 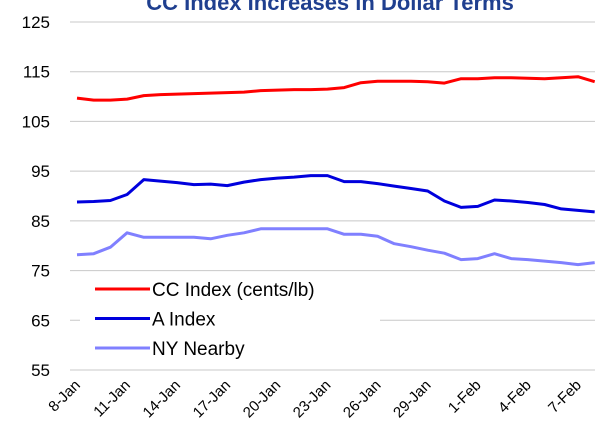 I want to click on y-tick-label: 85, so click(x=40, y=221).